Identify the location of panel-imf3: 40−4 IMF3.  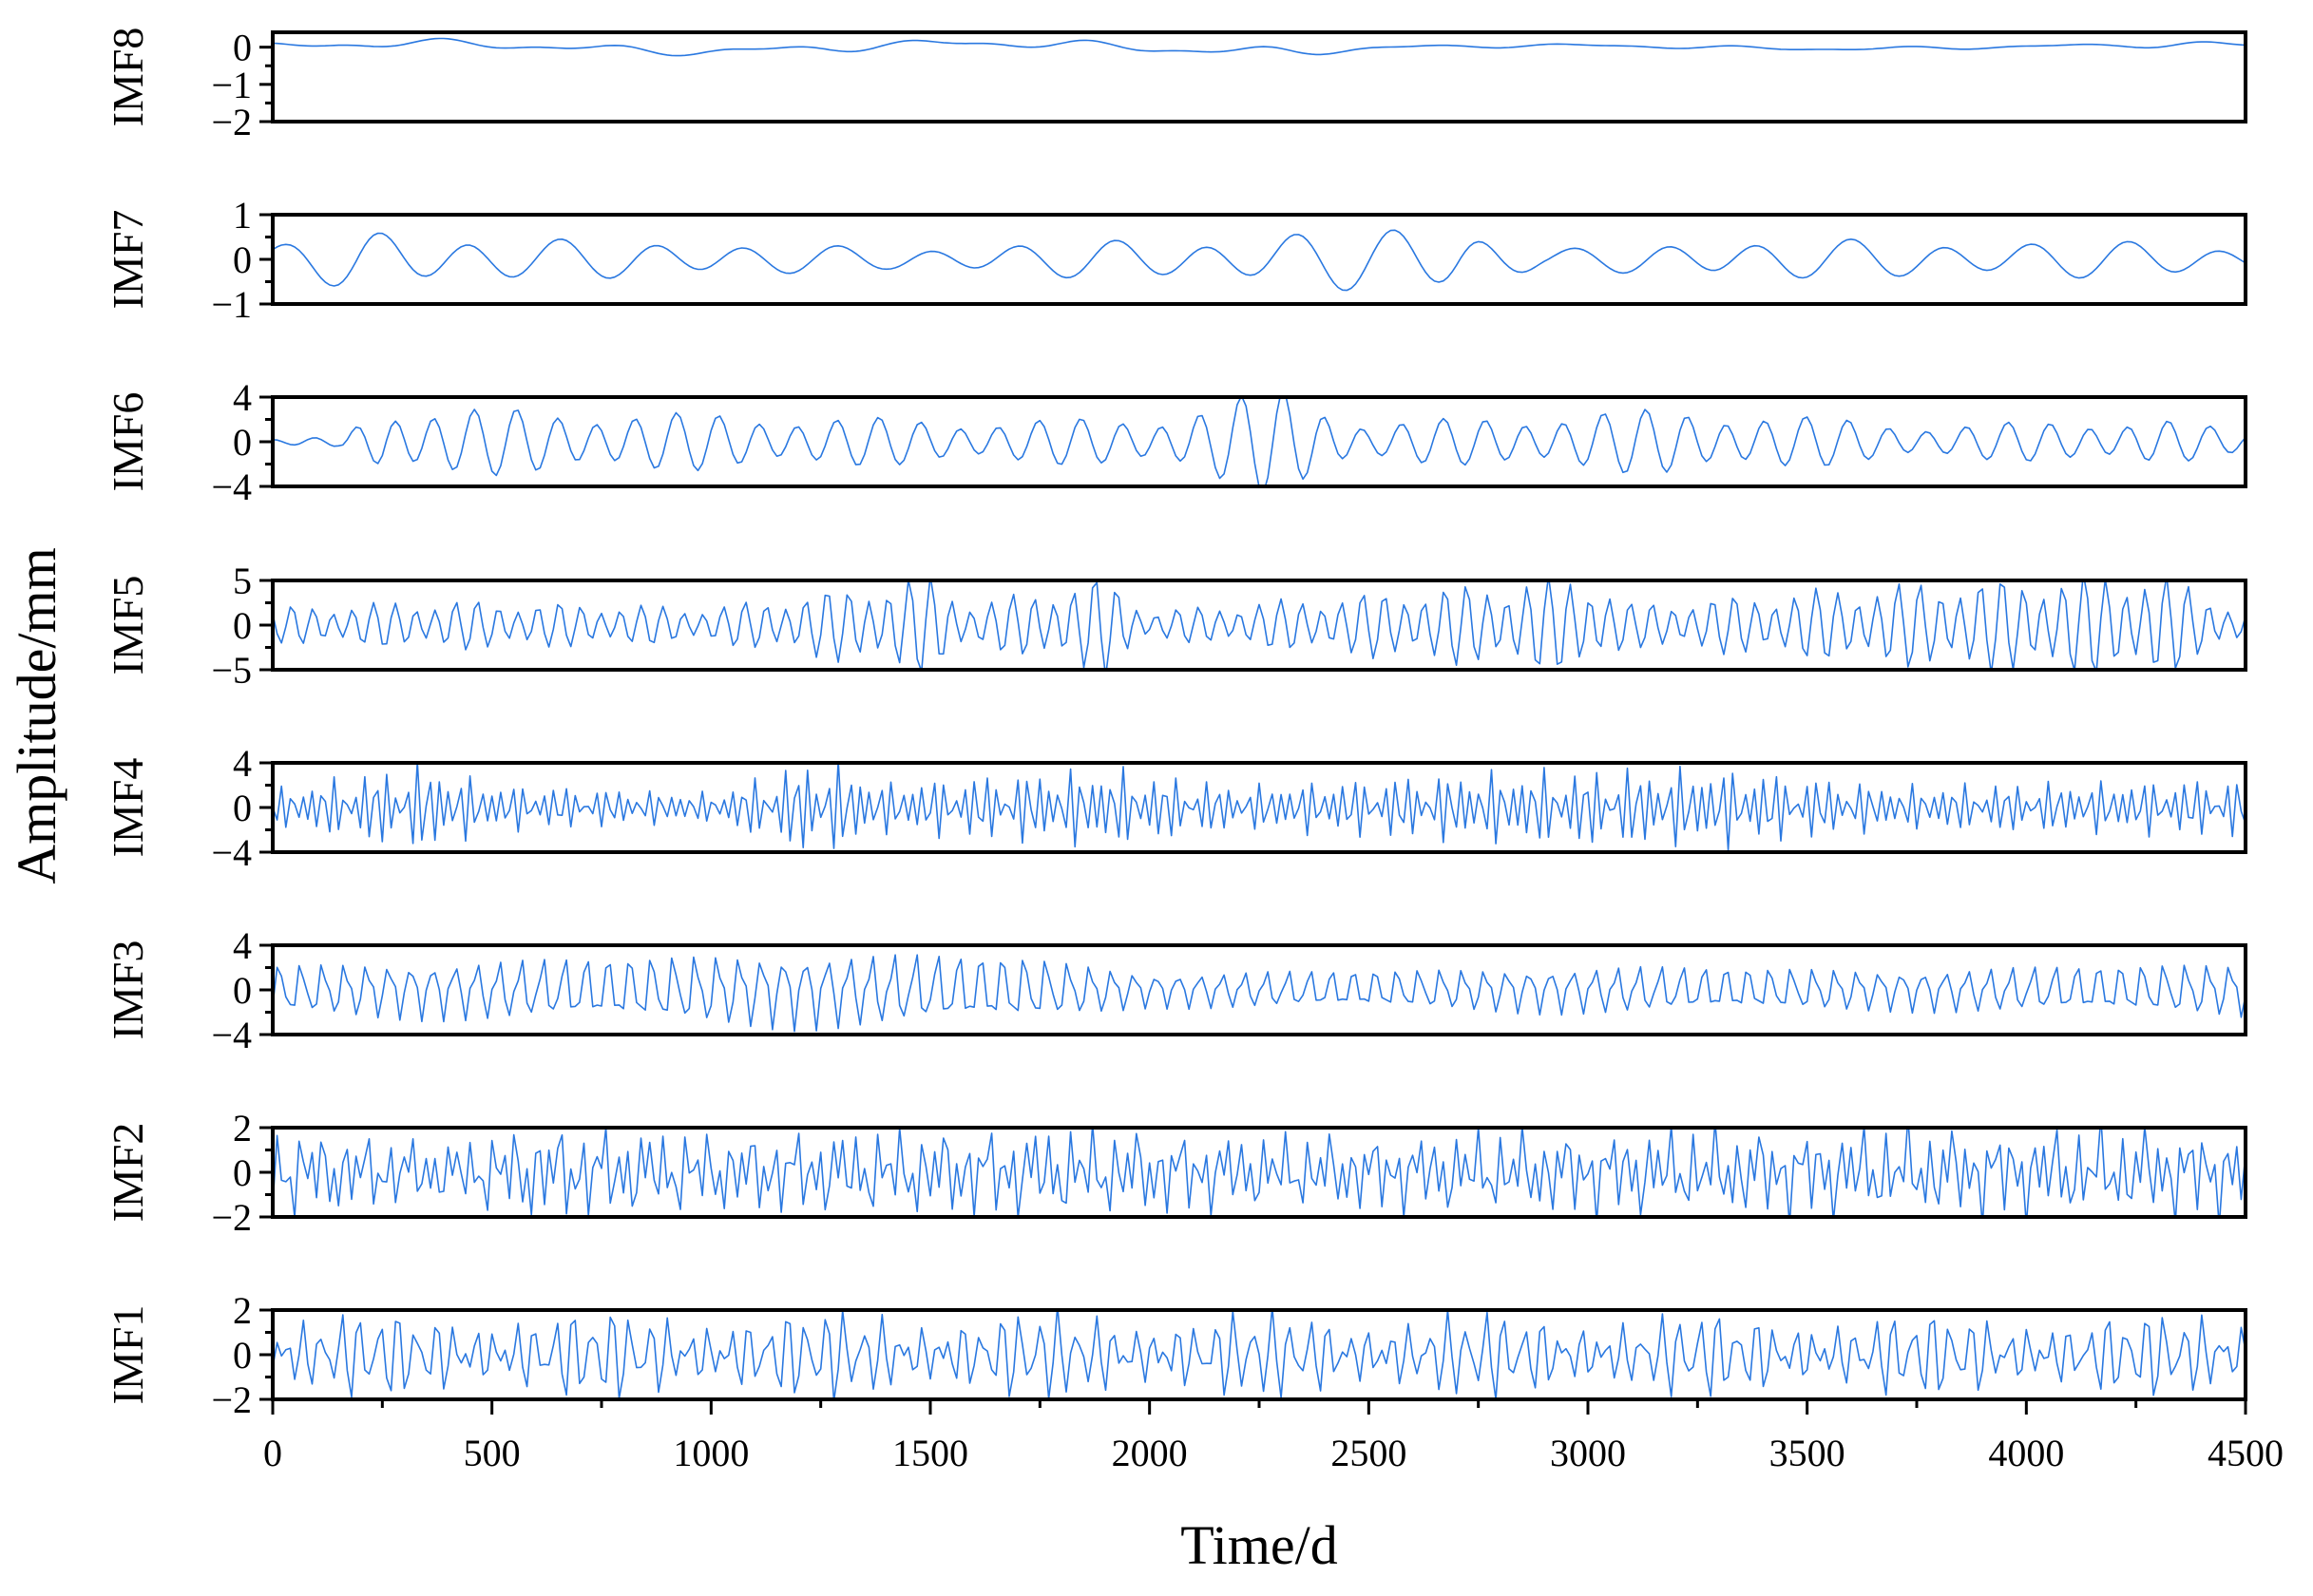
(1175, 990).